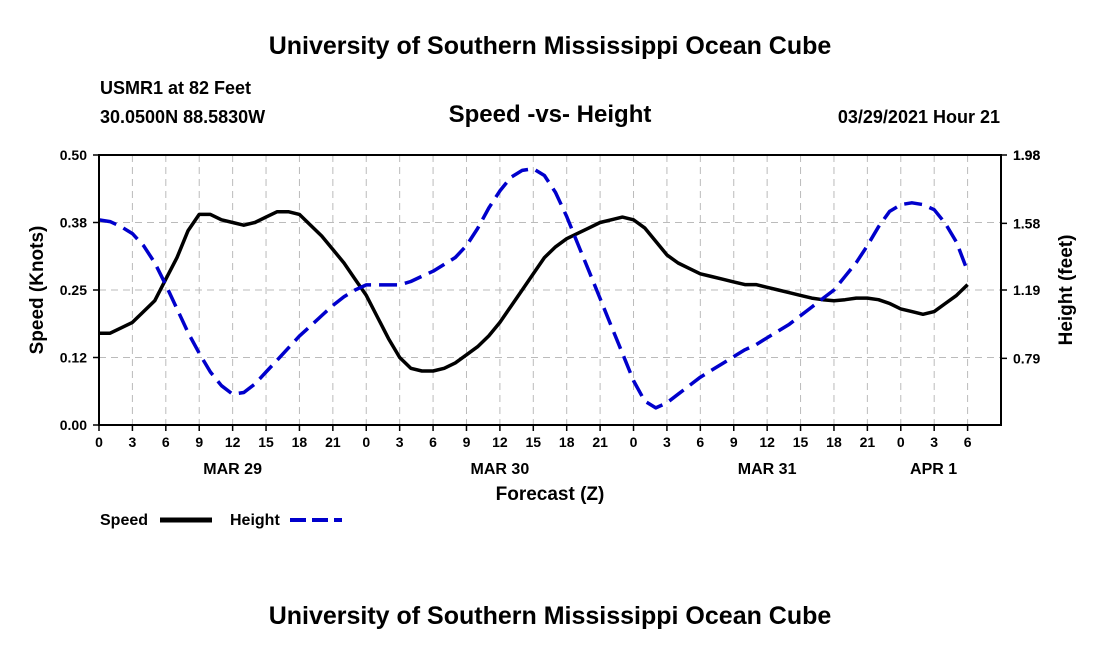 The image size is (1100, 650). I want to click on legend-speed-label: Speed, so click(124, 520).